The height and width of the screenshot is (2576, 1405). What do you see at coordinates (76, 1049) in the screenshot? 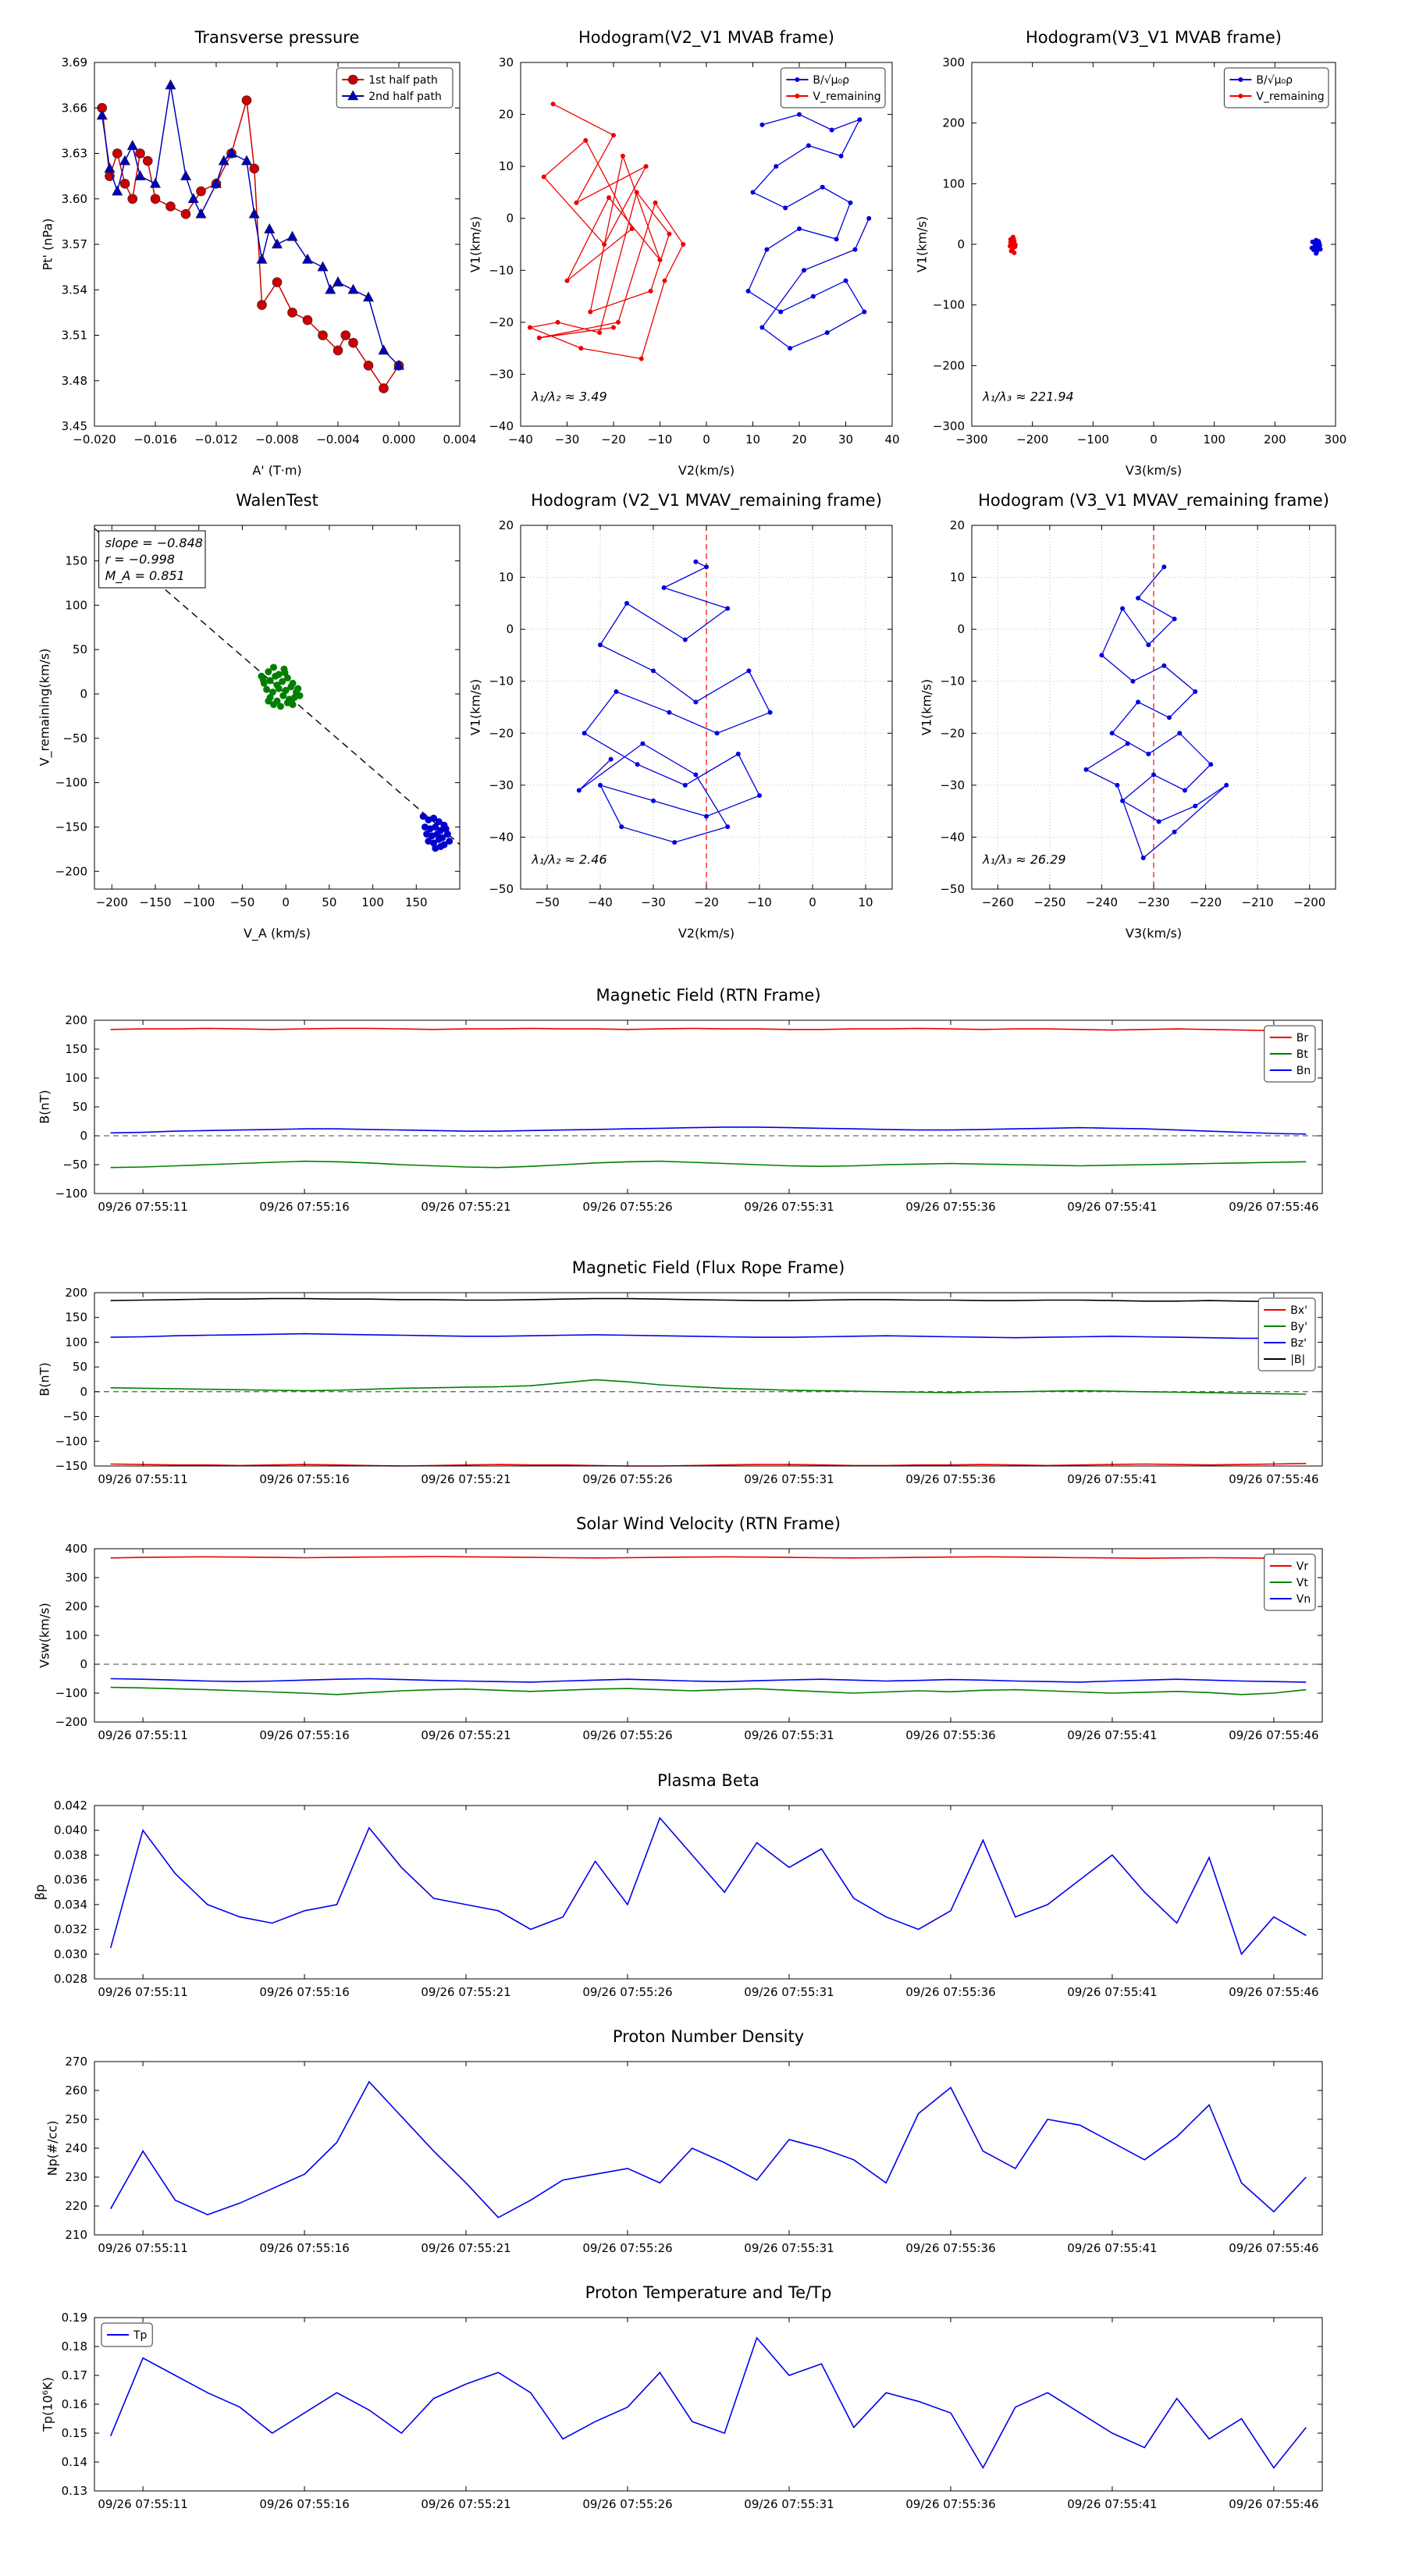
I see `y-tick-label: 150` at bounding box center [76, 1049].